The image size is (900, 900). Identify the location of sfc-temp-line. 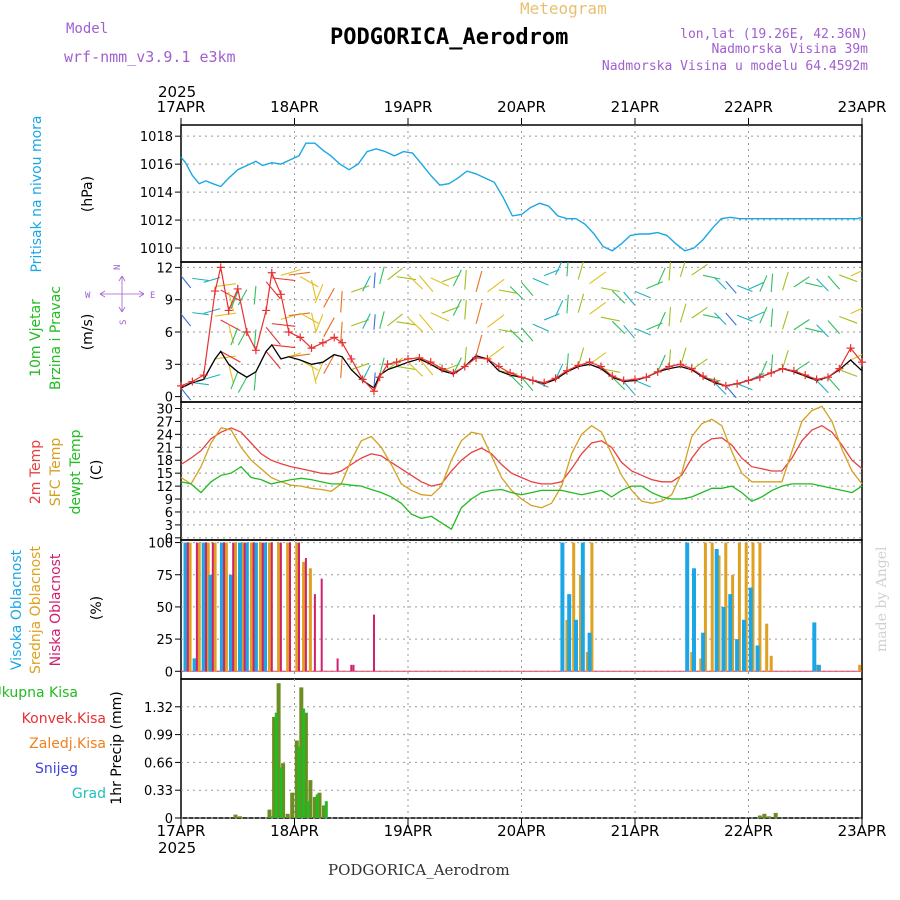
(521, 457).